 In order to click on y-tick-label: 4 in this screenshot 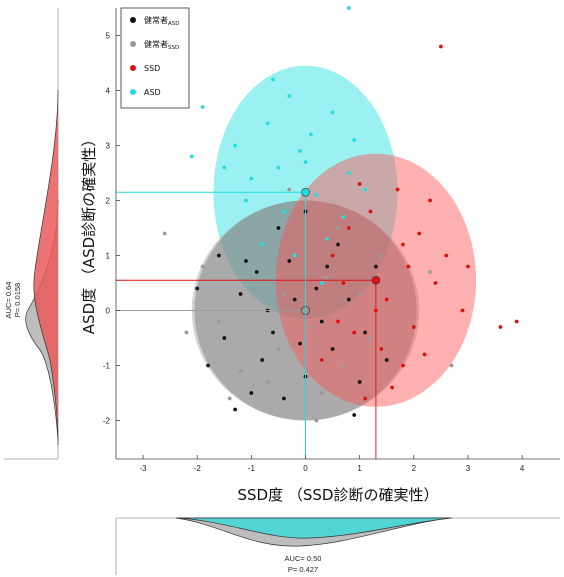, I will do `click(108, 91)`.